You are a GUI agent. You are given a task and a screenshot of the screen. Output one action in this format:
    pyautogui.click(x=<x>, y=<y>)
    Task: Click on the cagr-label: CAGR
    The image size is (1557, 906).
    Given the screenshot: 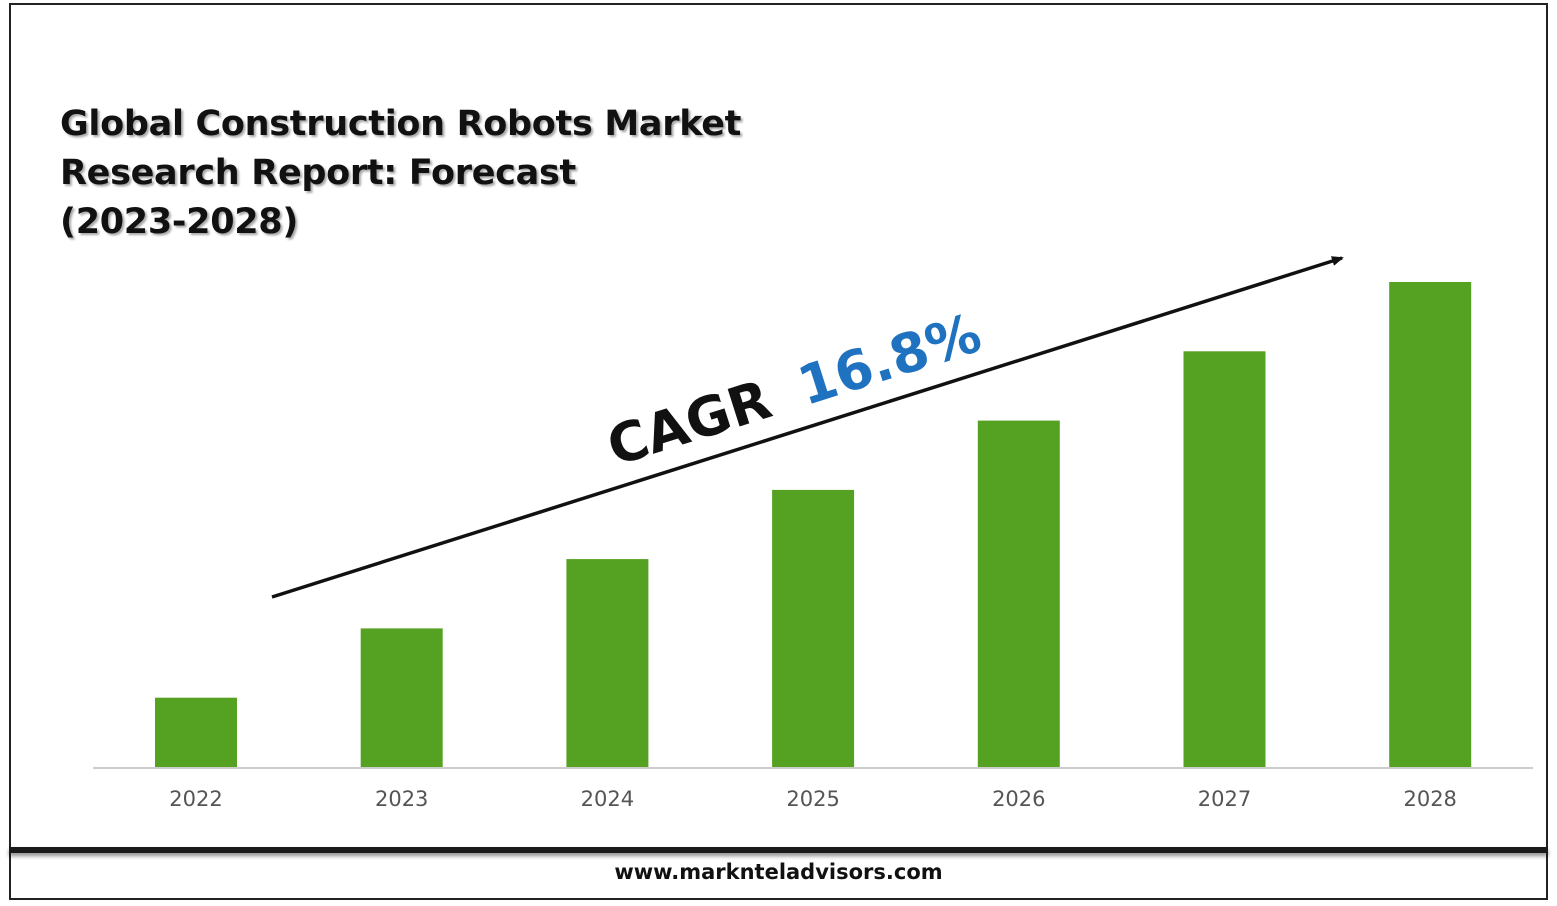 What is the action you would take?
    pyautogui.click(x=689, y=423)
    